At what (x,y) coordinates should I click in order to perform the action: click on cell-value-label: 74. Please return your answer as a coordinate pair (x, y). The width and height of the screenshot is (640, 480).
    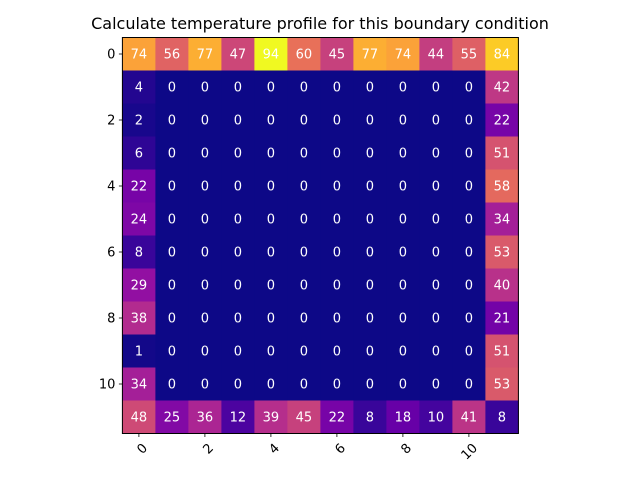
    Looking at the image, I should click on (403, 55).